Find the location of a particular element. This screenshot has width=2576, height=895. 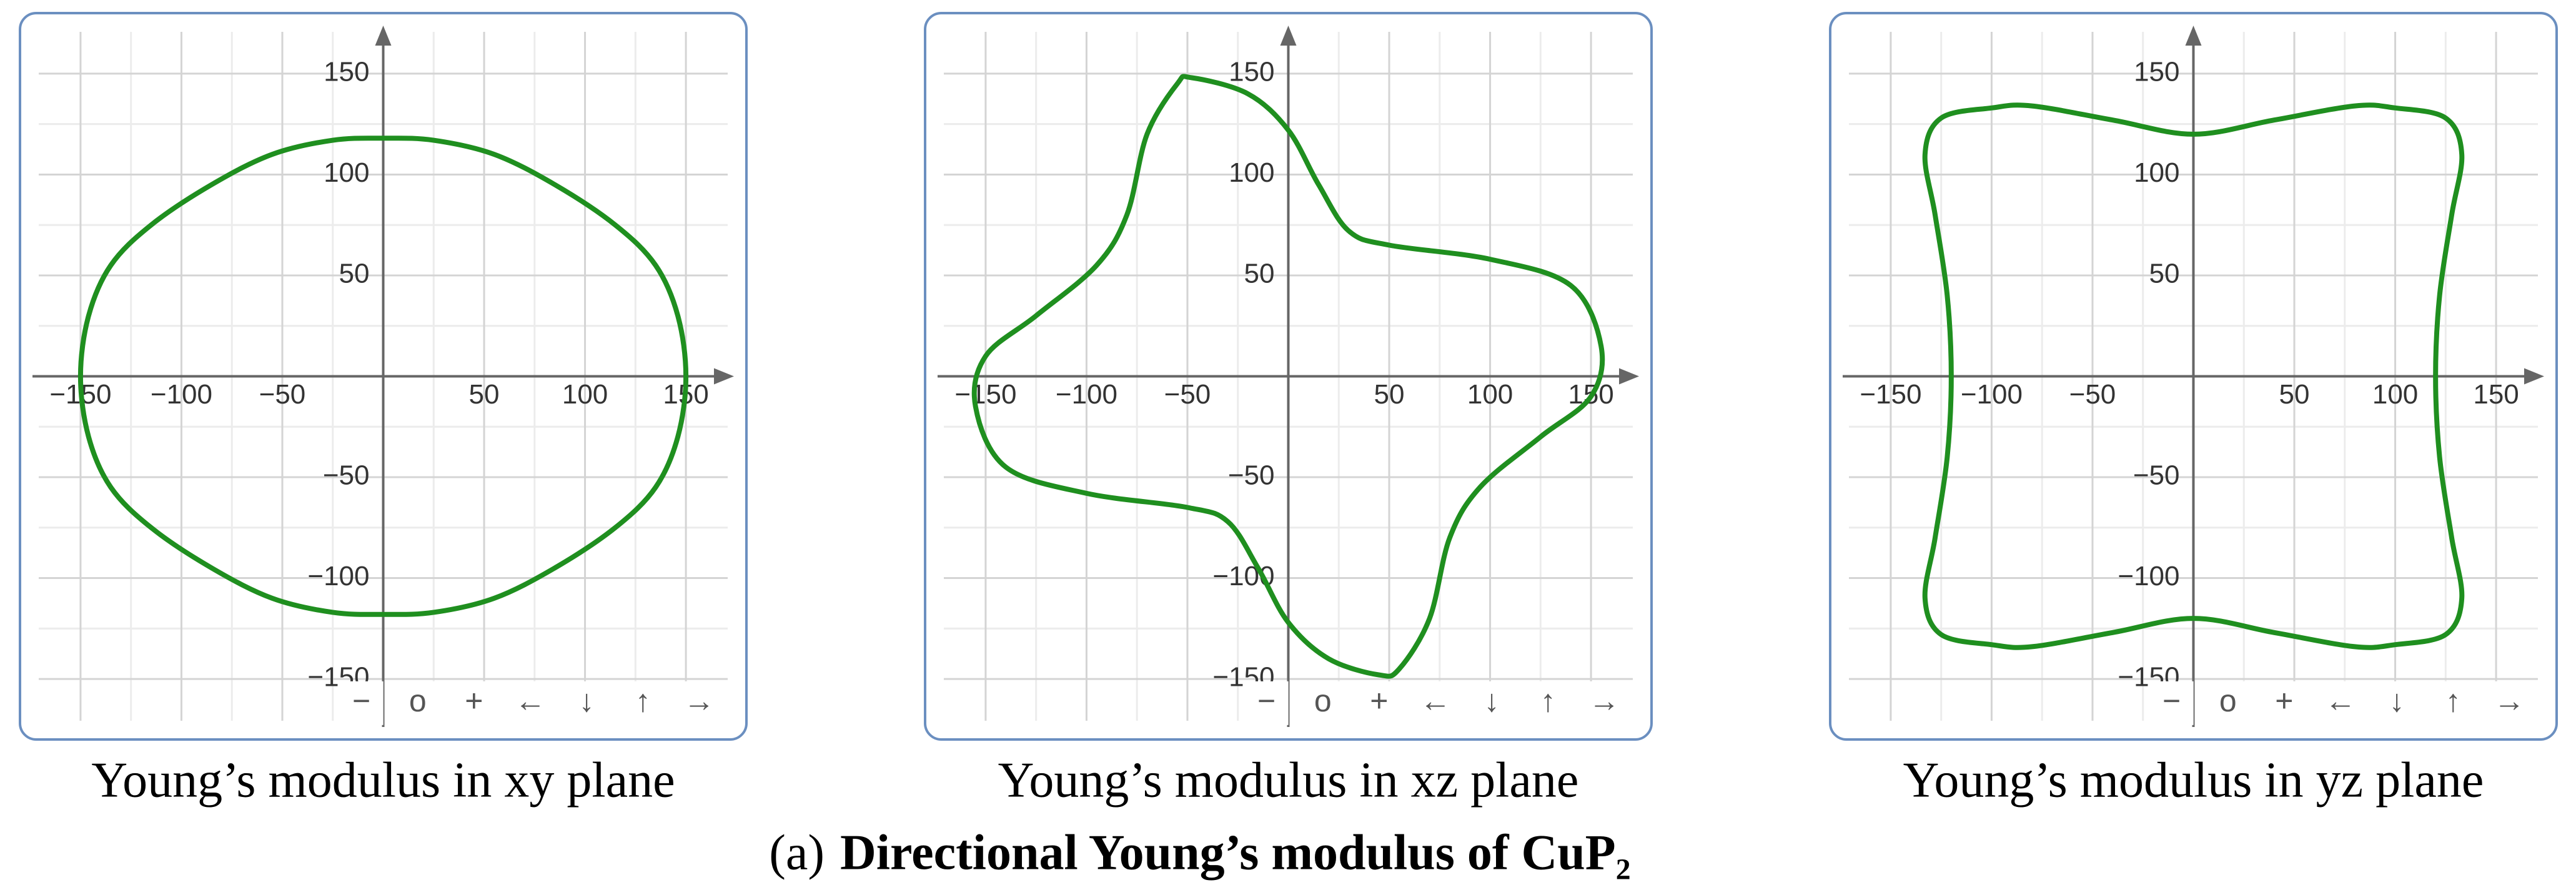

panel-caption: Young’s modulus in xz plane is located at coordinates (1288, 781).